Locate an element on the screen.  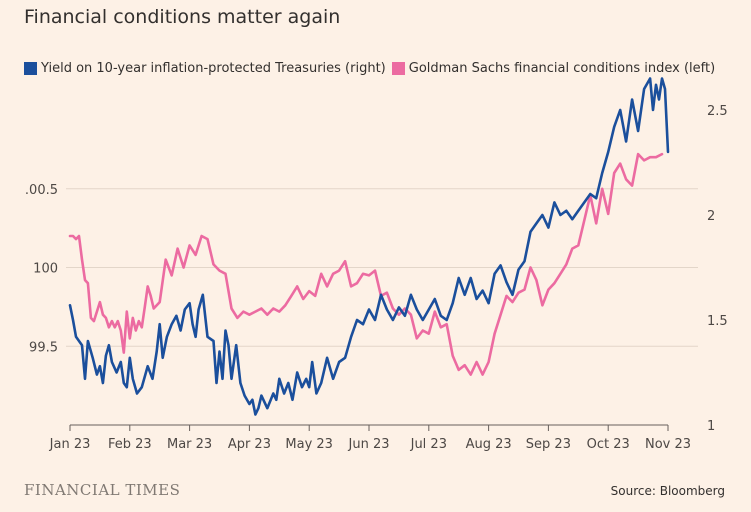
x-tick-label: Nov 23 is located at coordinates (668, 444).